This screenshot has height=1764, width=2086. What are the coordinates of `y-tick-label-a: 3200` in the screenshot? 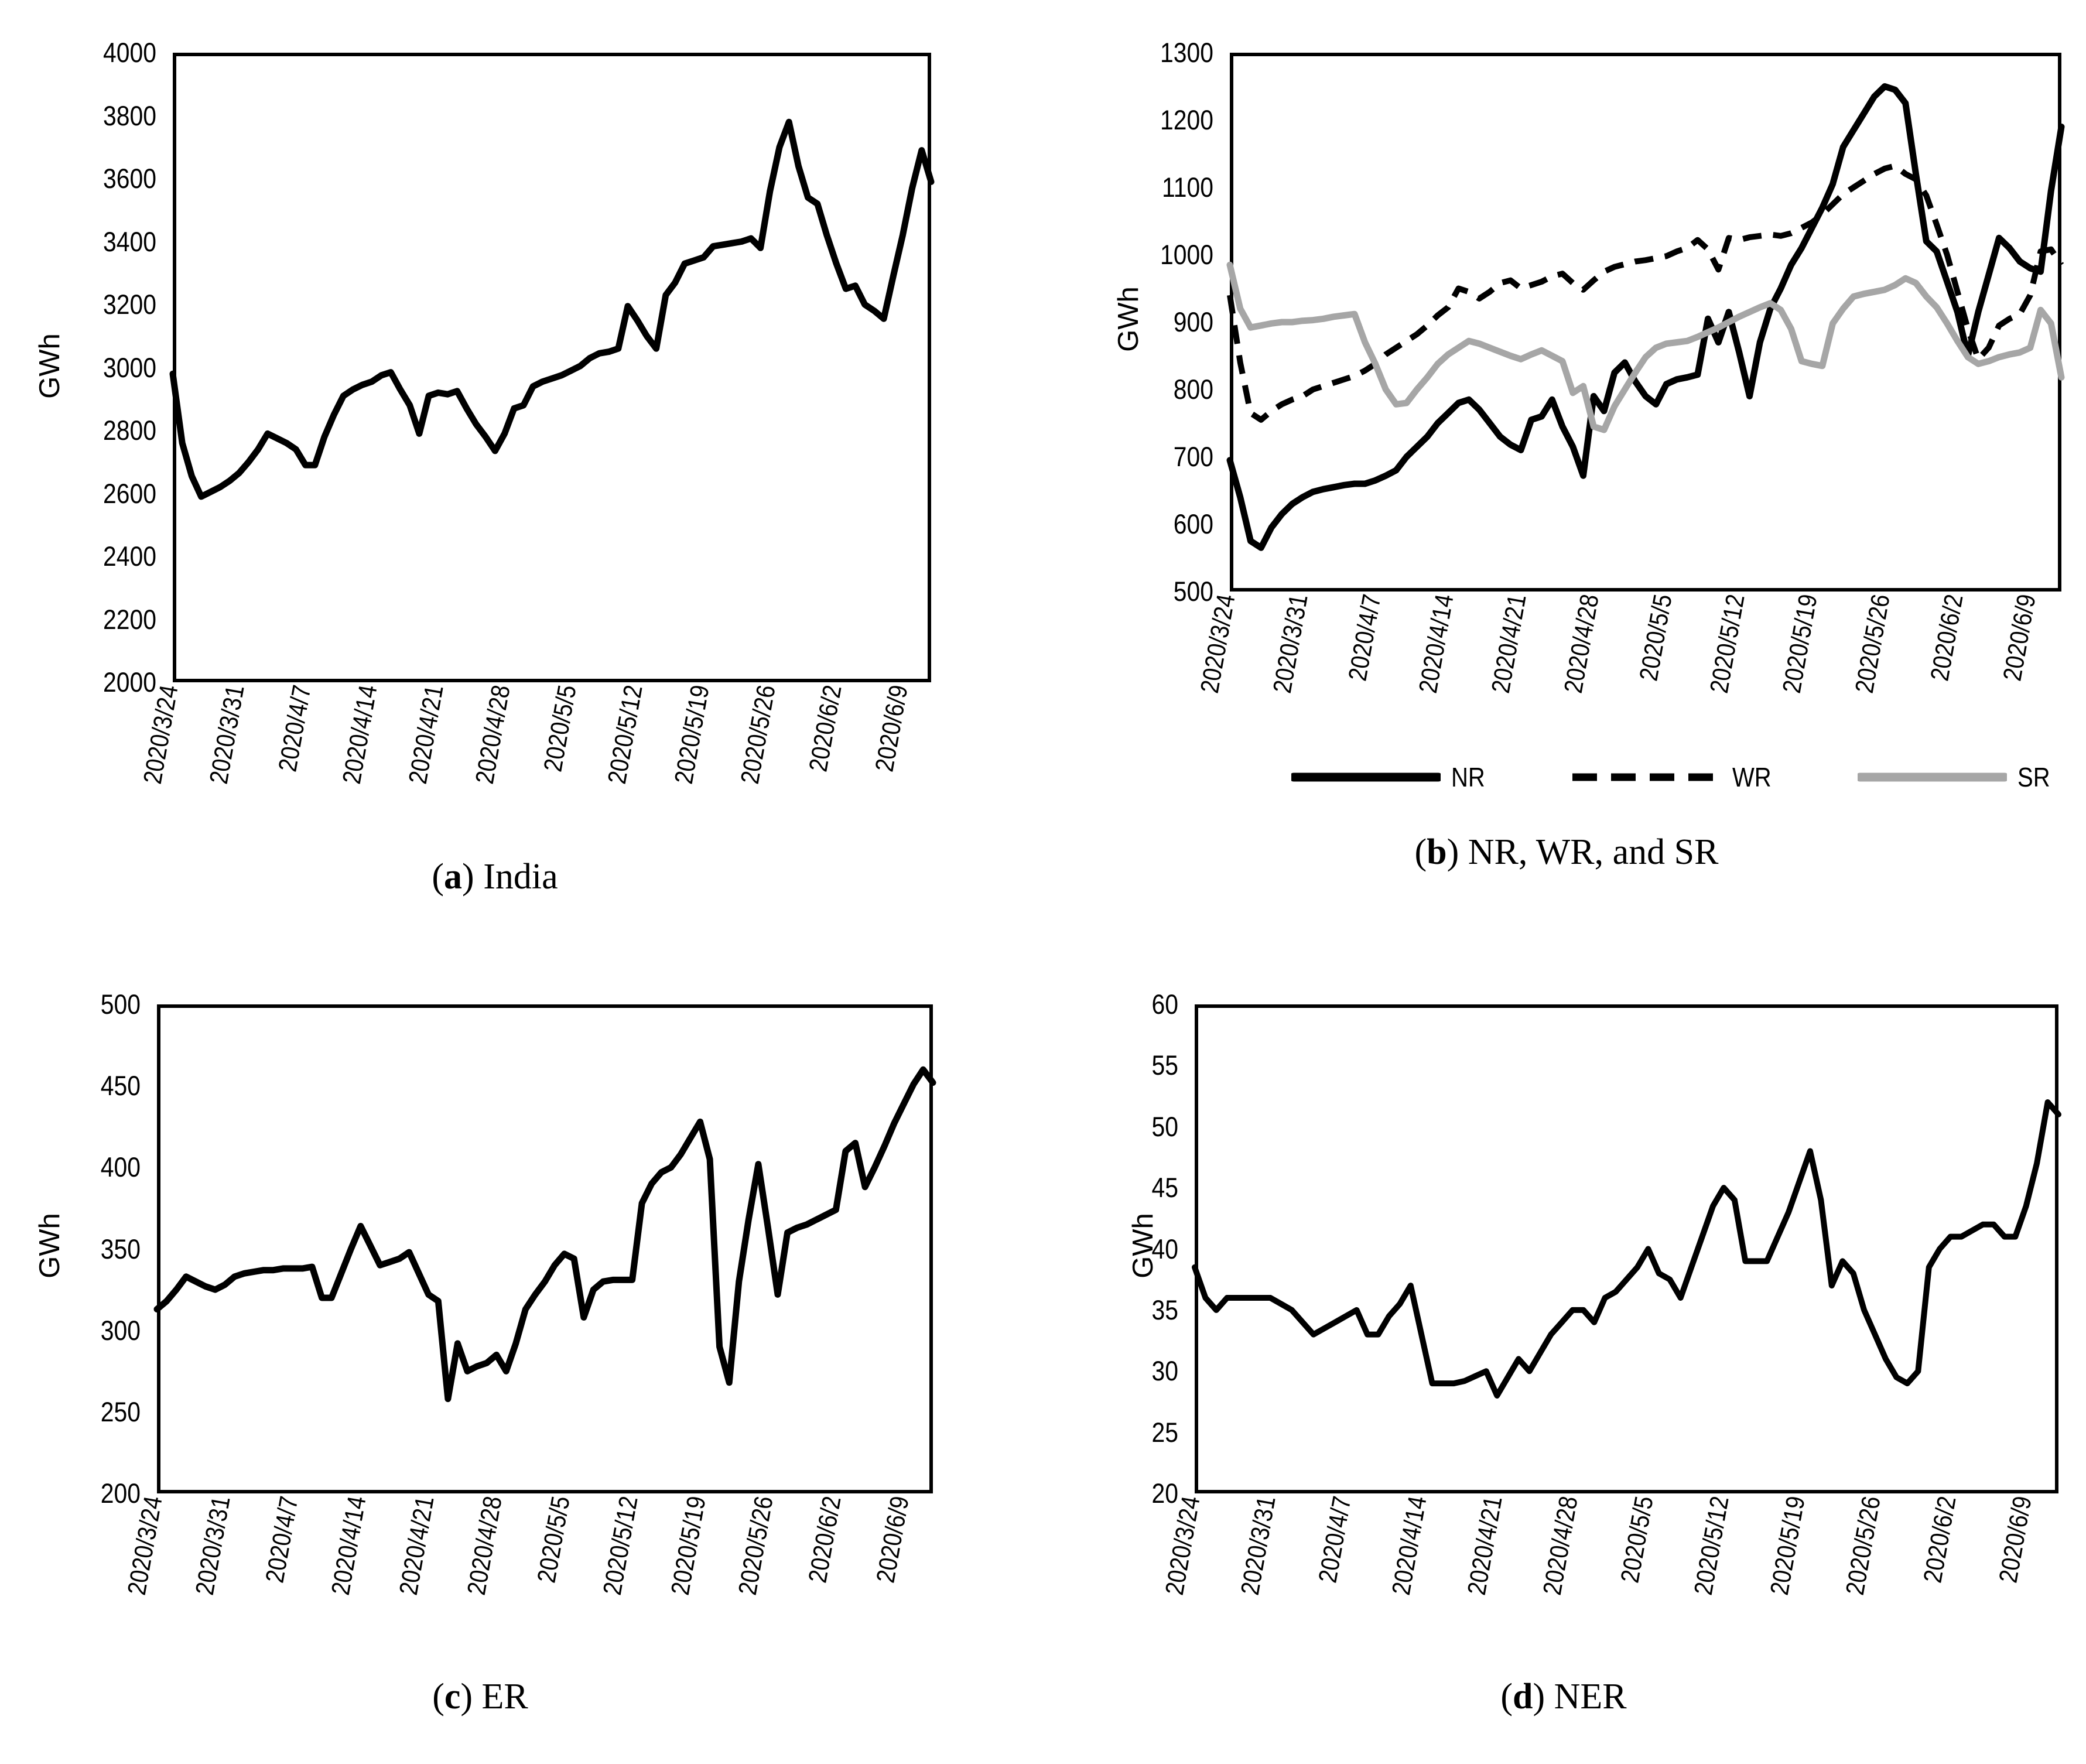 It's located at (129, 304).